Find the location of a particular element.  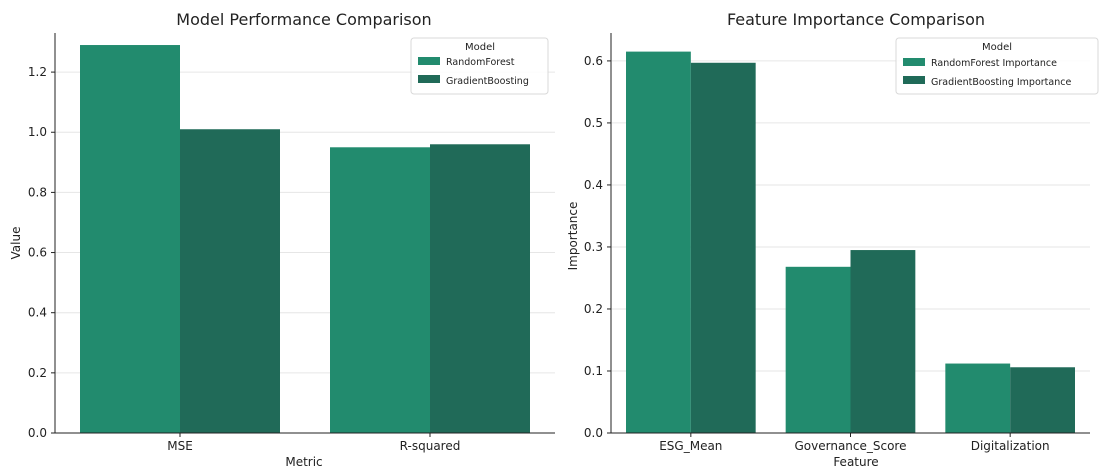

x-tick-label: MSE is located at coordinates (180, 446).